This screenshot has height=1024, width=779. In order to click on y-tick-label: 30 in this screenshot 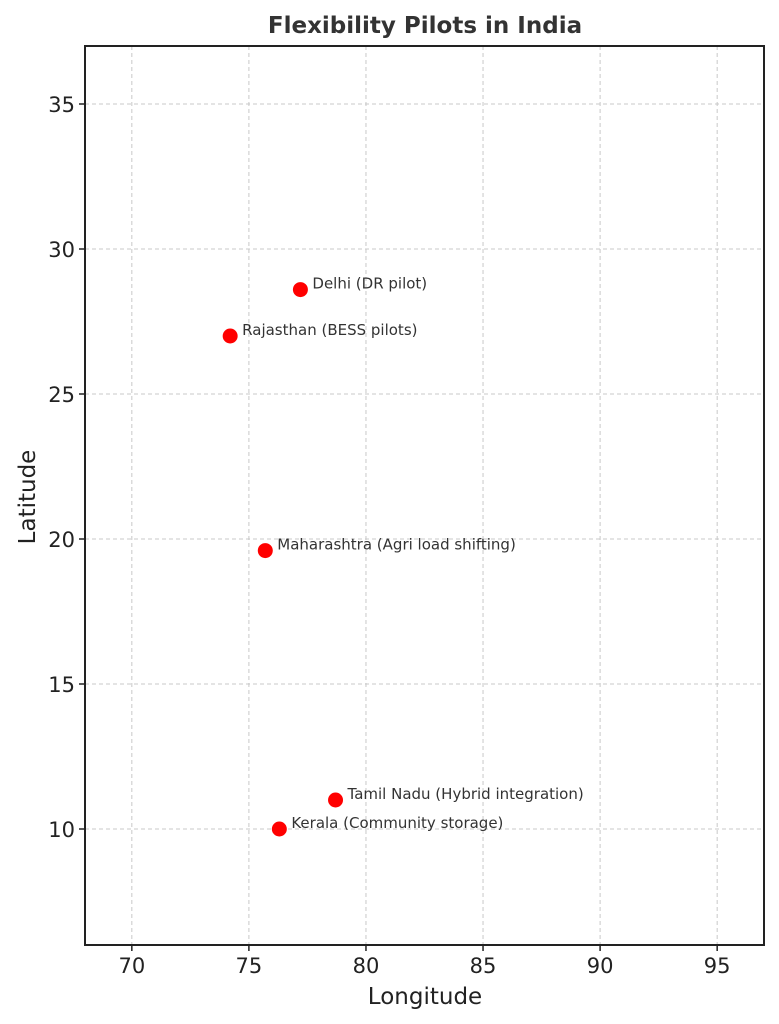, I will do `click(61, 250)`.